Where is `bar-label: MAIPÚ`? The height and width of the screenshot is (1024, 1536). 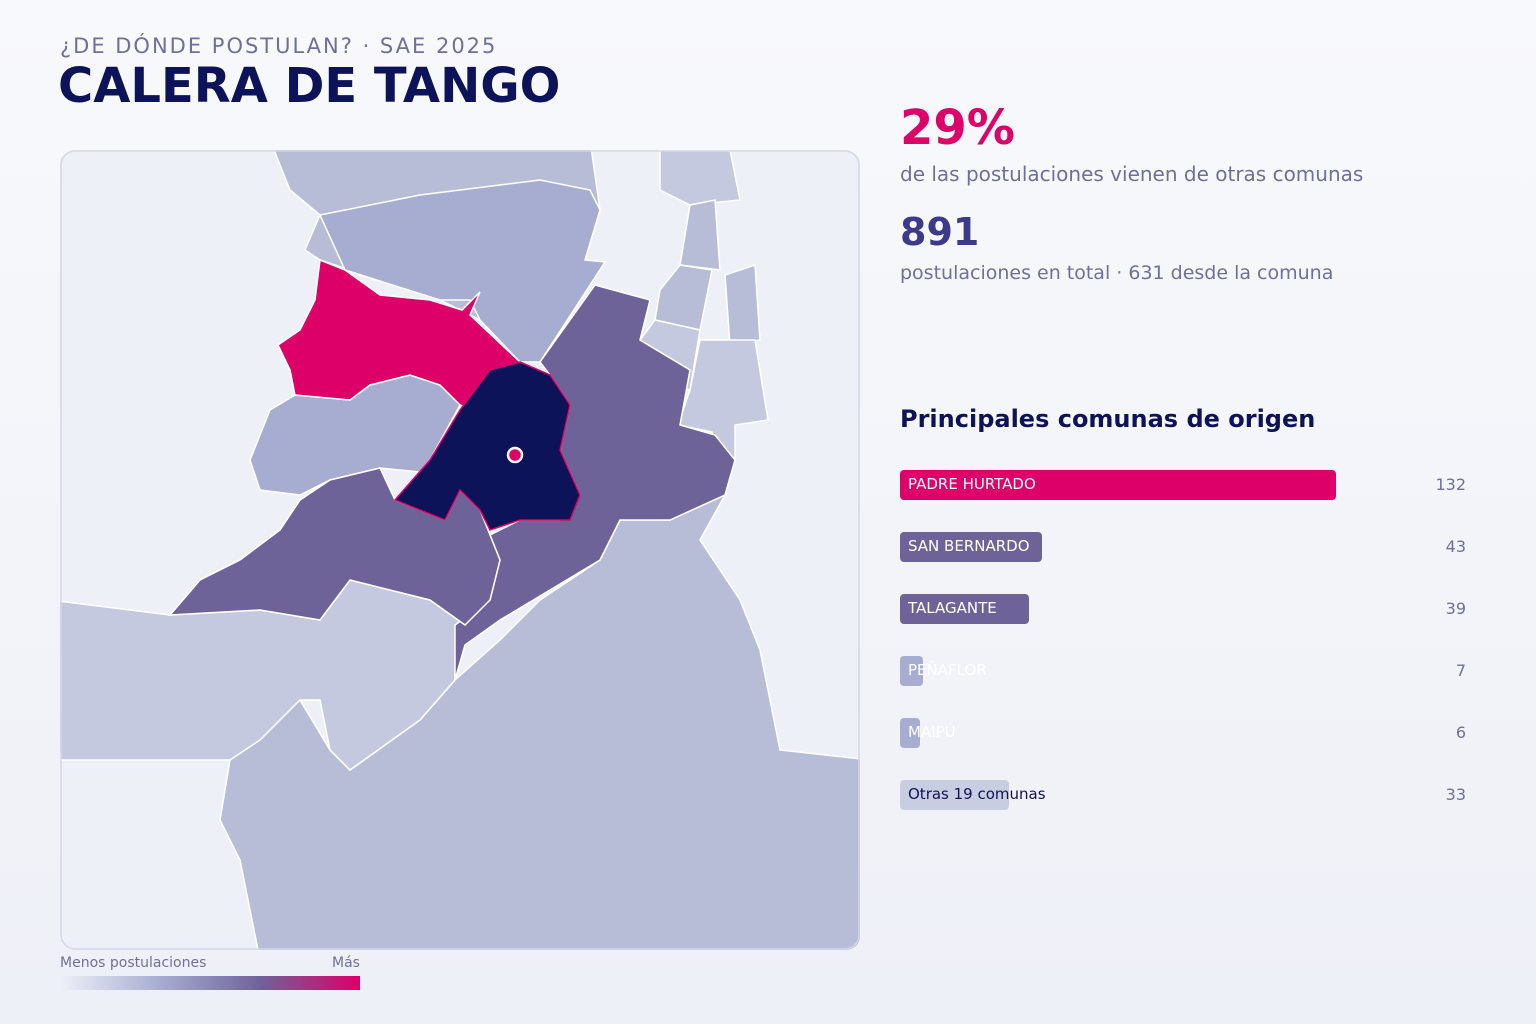 bar-label: MAIPÚ is located at coordinates (932, 732).